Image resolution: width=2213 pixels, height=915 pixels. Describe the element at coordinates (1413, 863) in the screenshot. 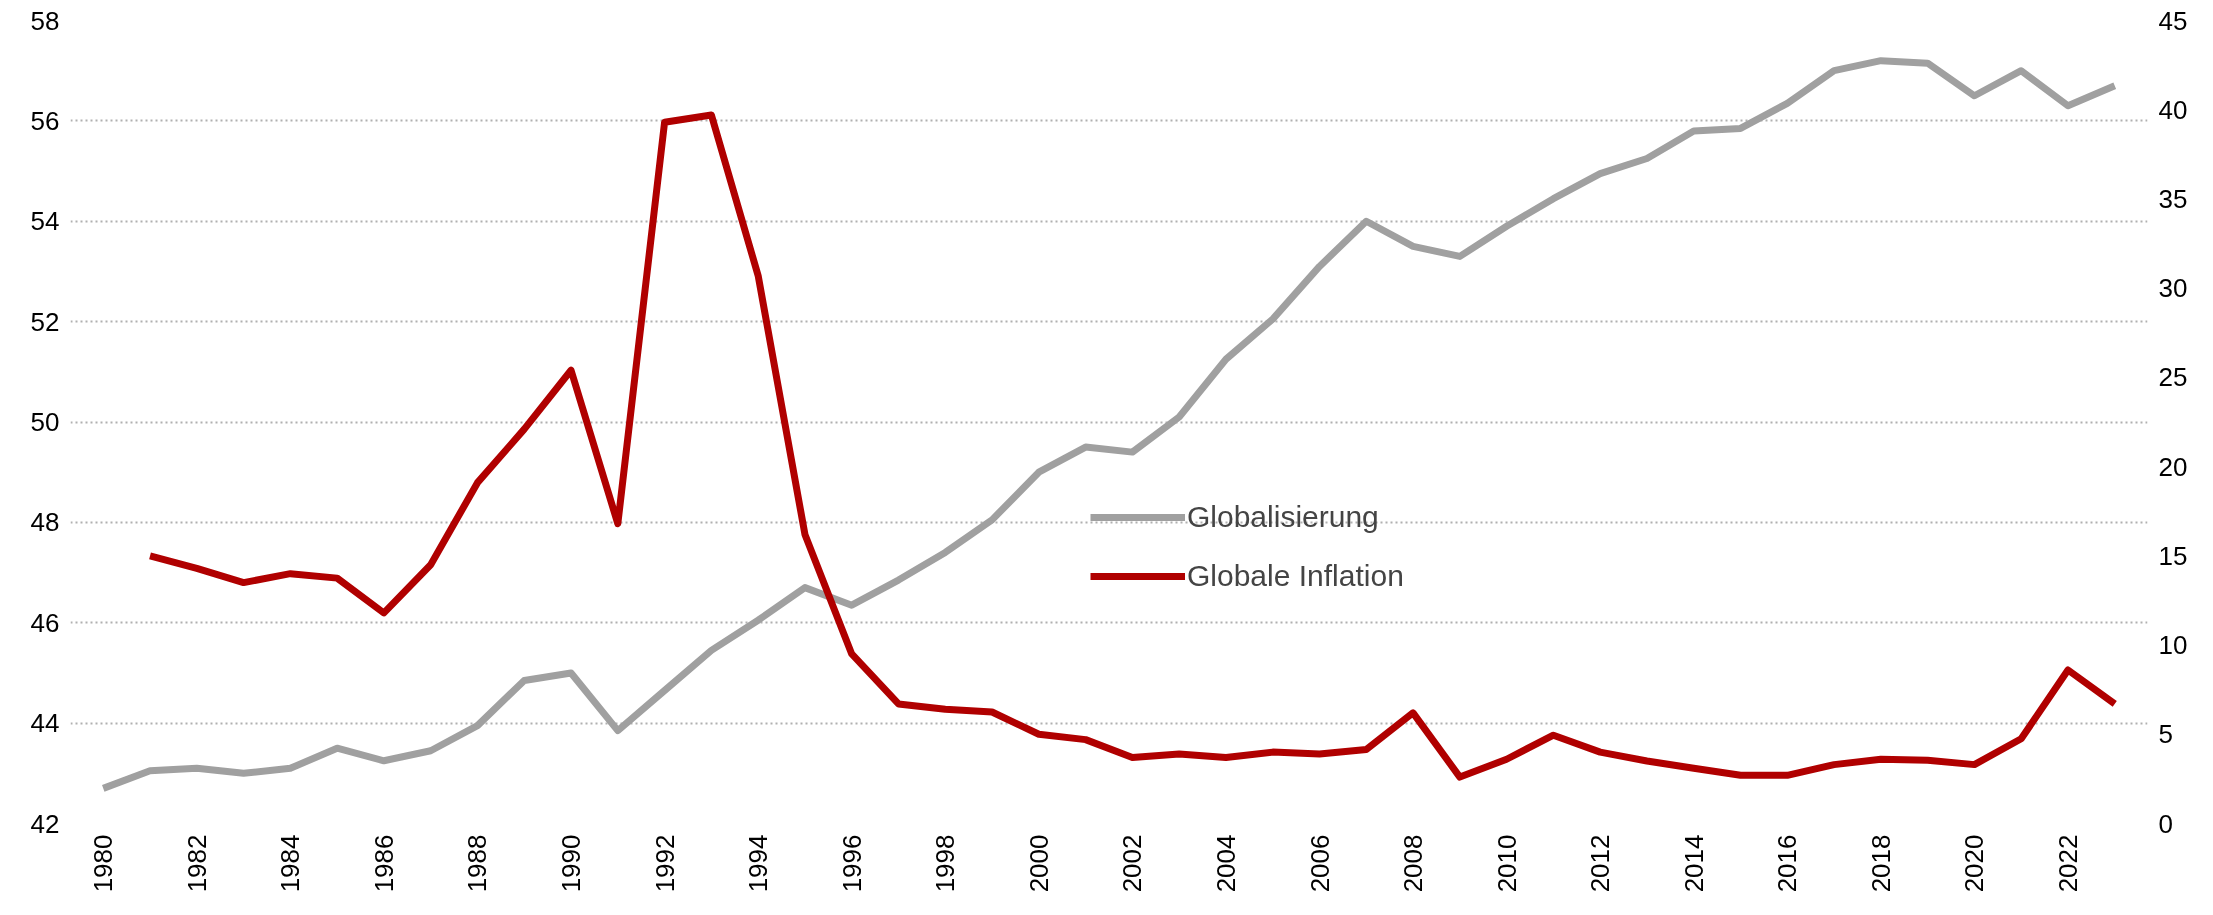

I see `x-tick-label: 2008` at that location.